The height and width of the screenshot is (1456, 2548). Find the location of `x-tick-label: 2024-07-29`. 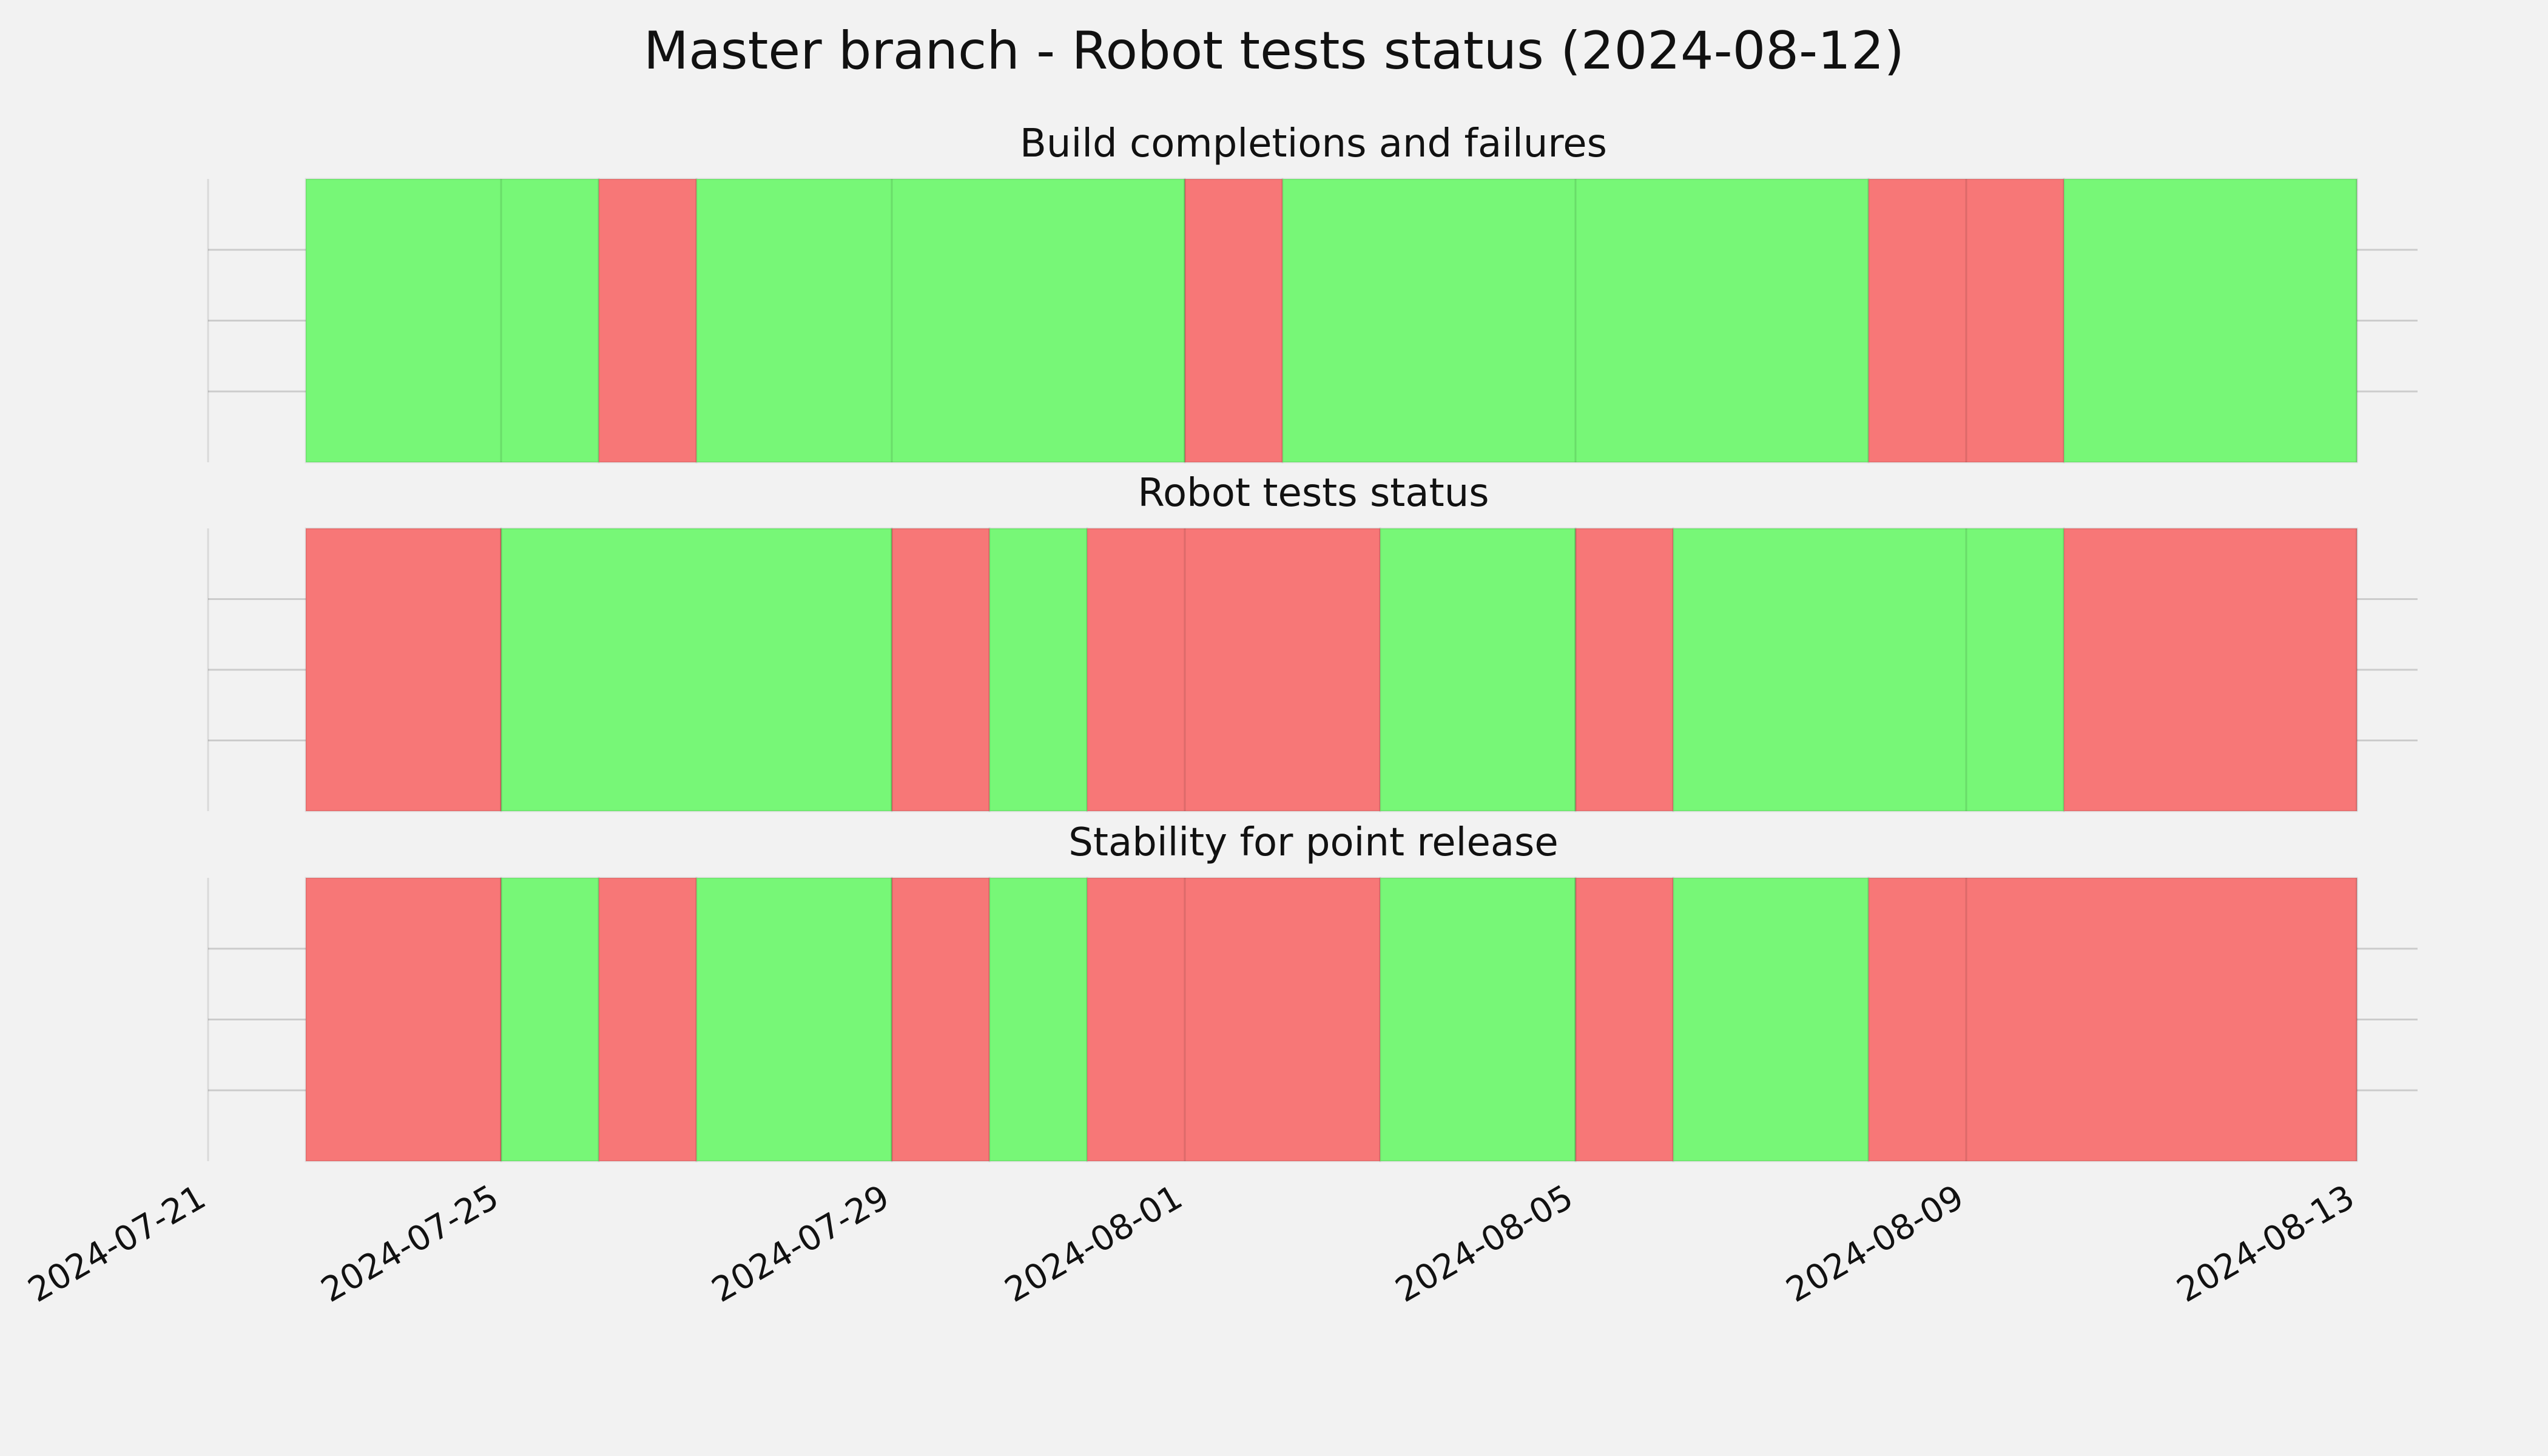

x-tick-label: 2024-07-29 is located at coordinates (801, 1244).